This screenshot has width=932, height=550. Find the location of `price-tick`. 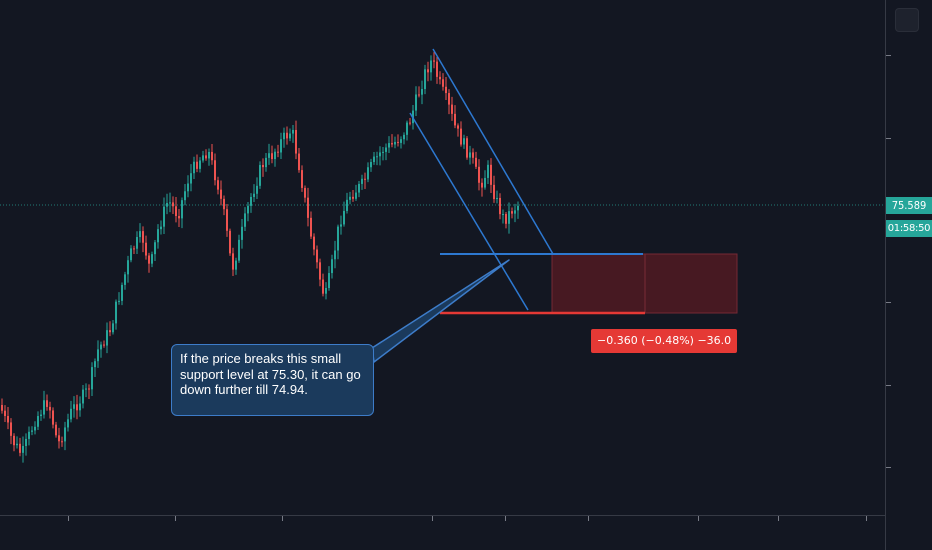

price-tick is located at coordinates (888, 55).